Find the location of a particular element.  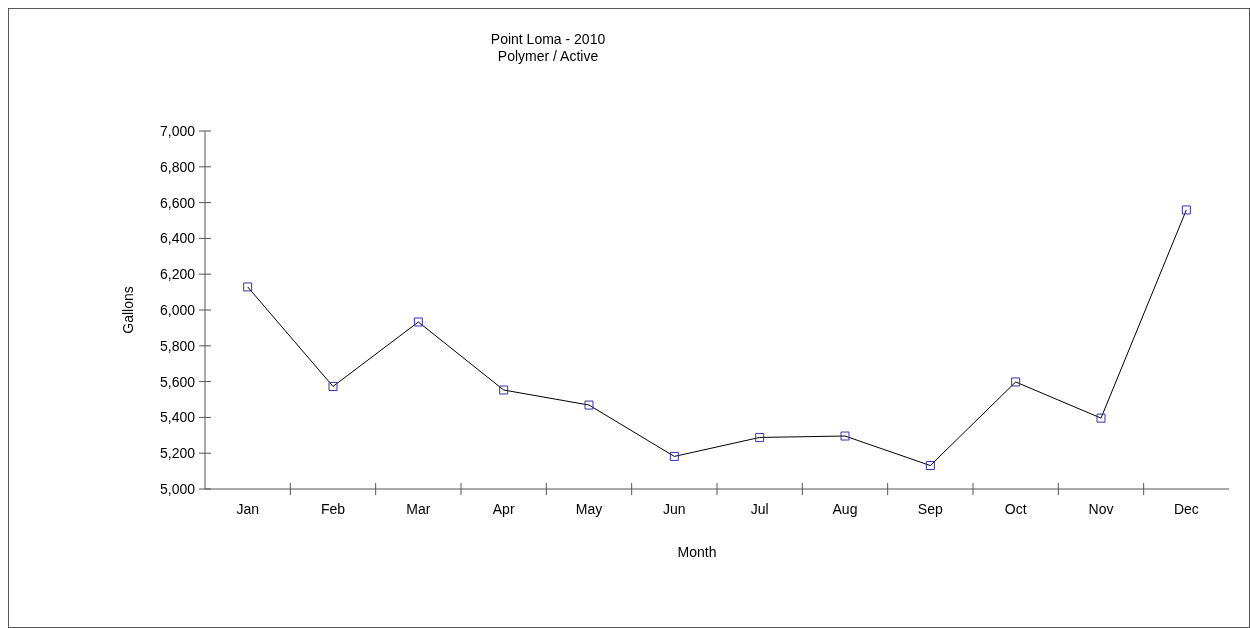

x-axis-title: Month is located at coordinates (697, 552).